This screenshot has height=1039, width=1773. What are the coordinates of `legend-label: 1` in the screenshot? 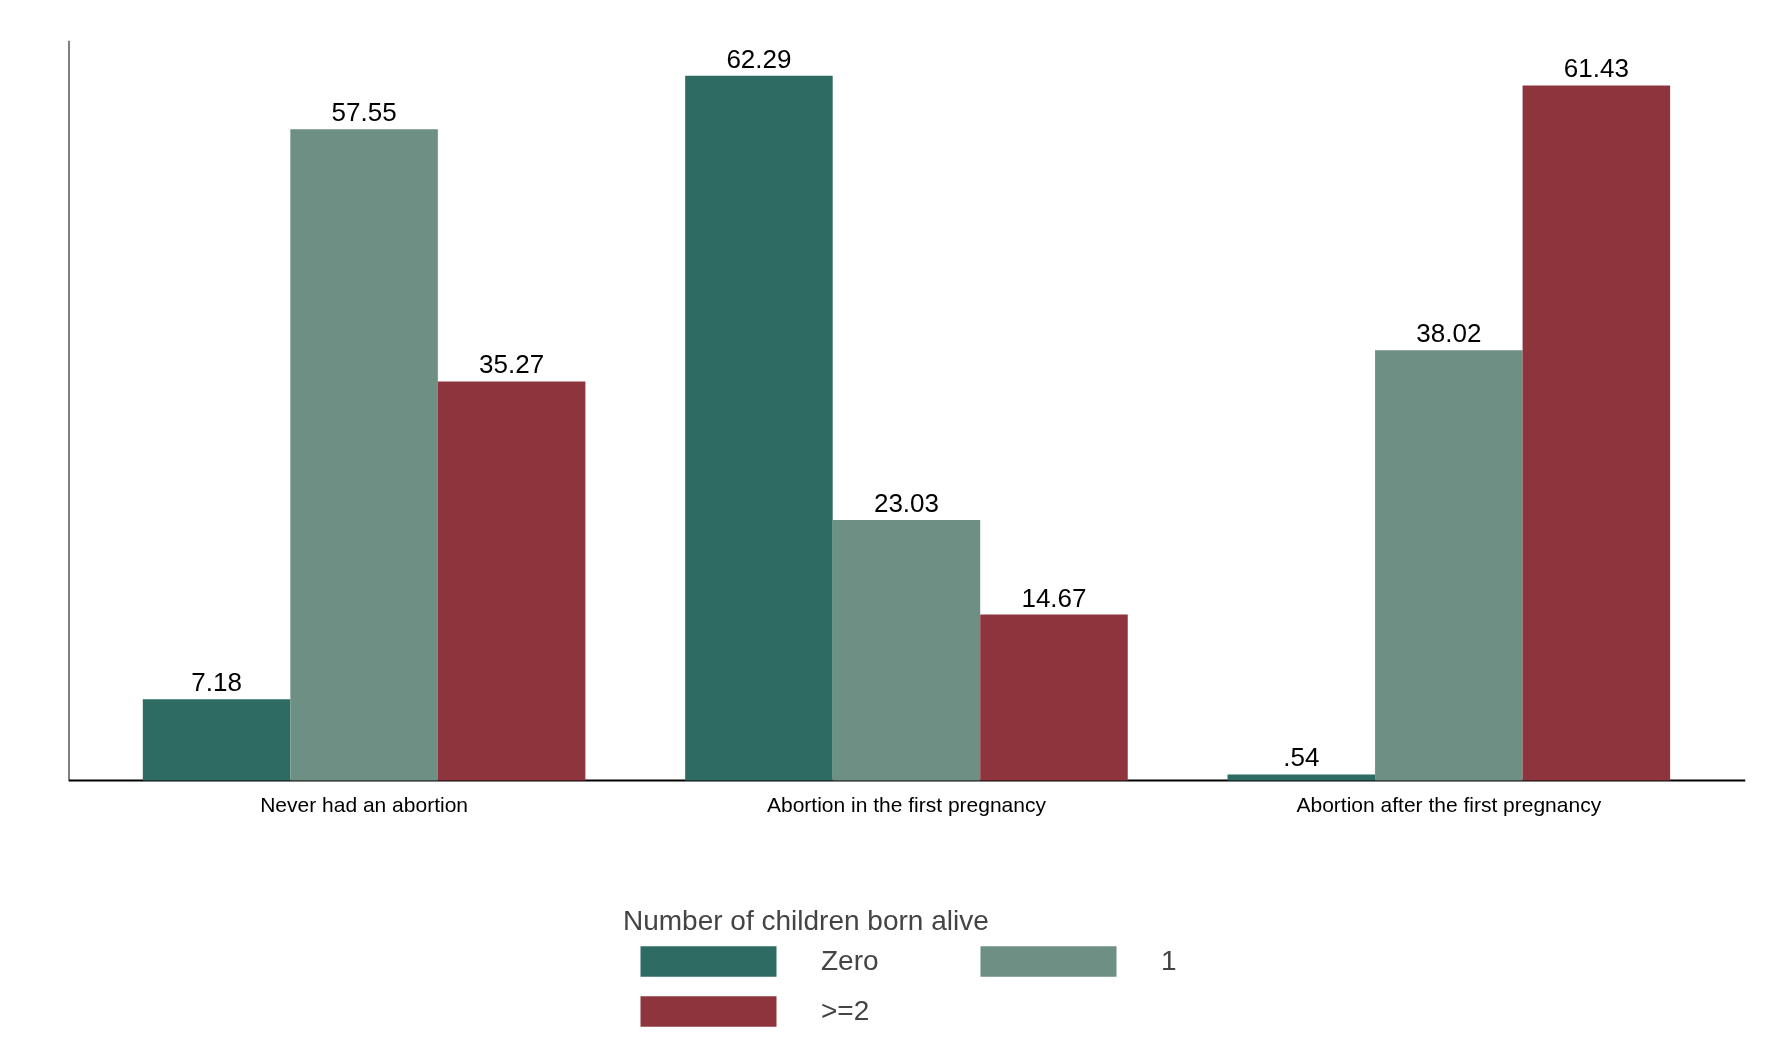 It's located at (1169, 961).